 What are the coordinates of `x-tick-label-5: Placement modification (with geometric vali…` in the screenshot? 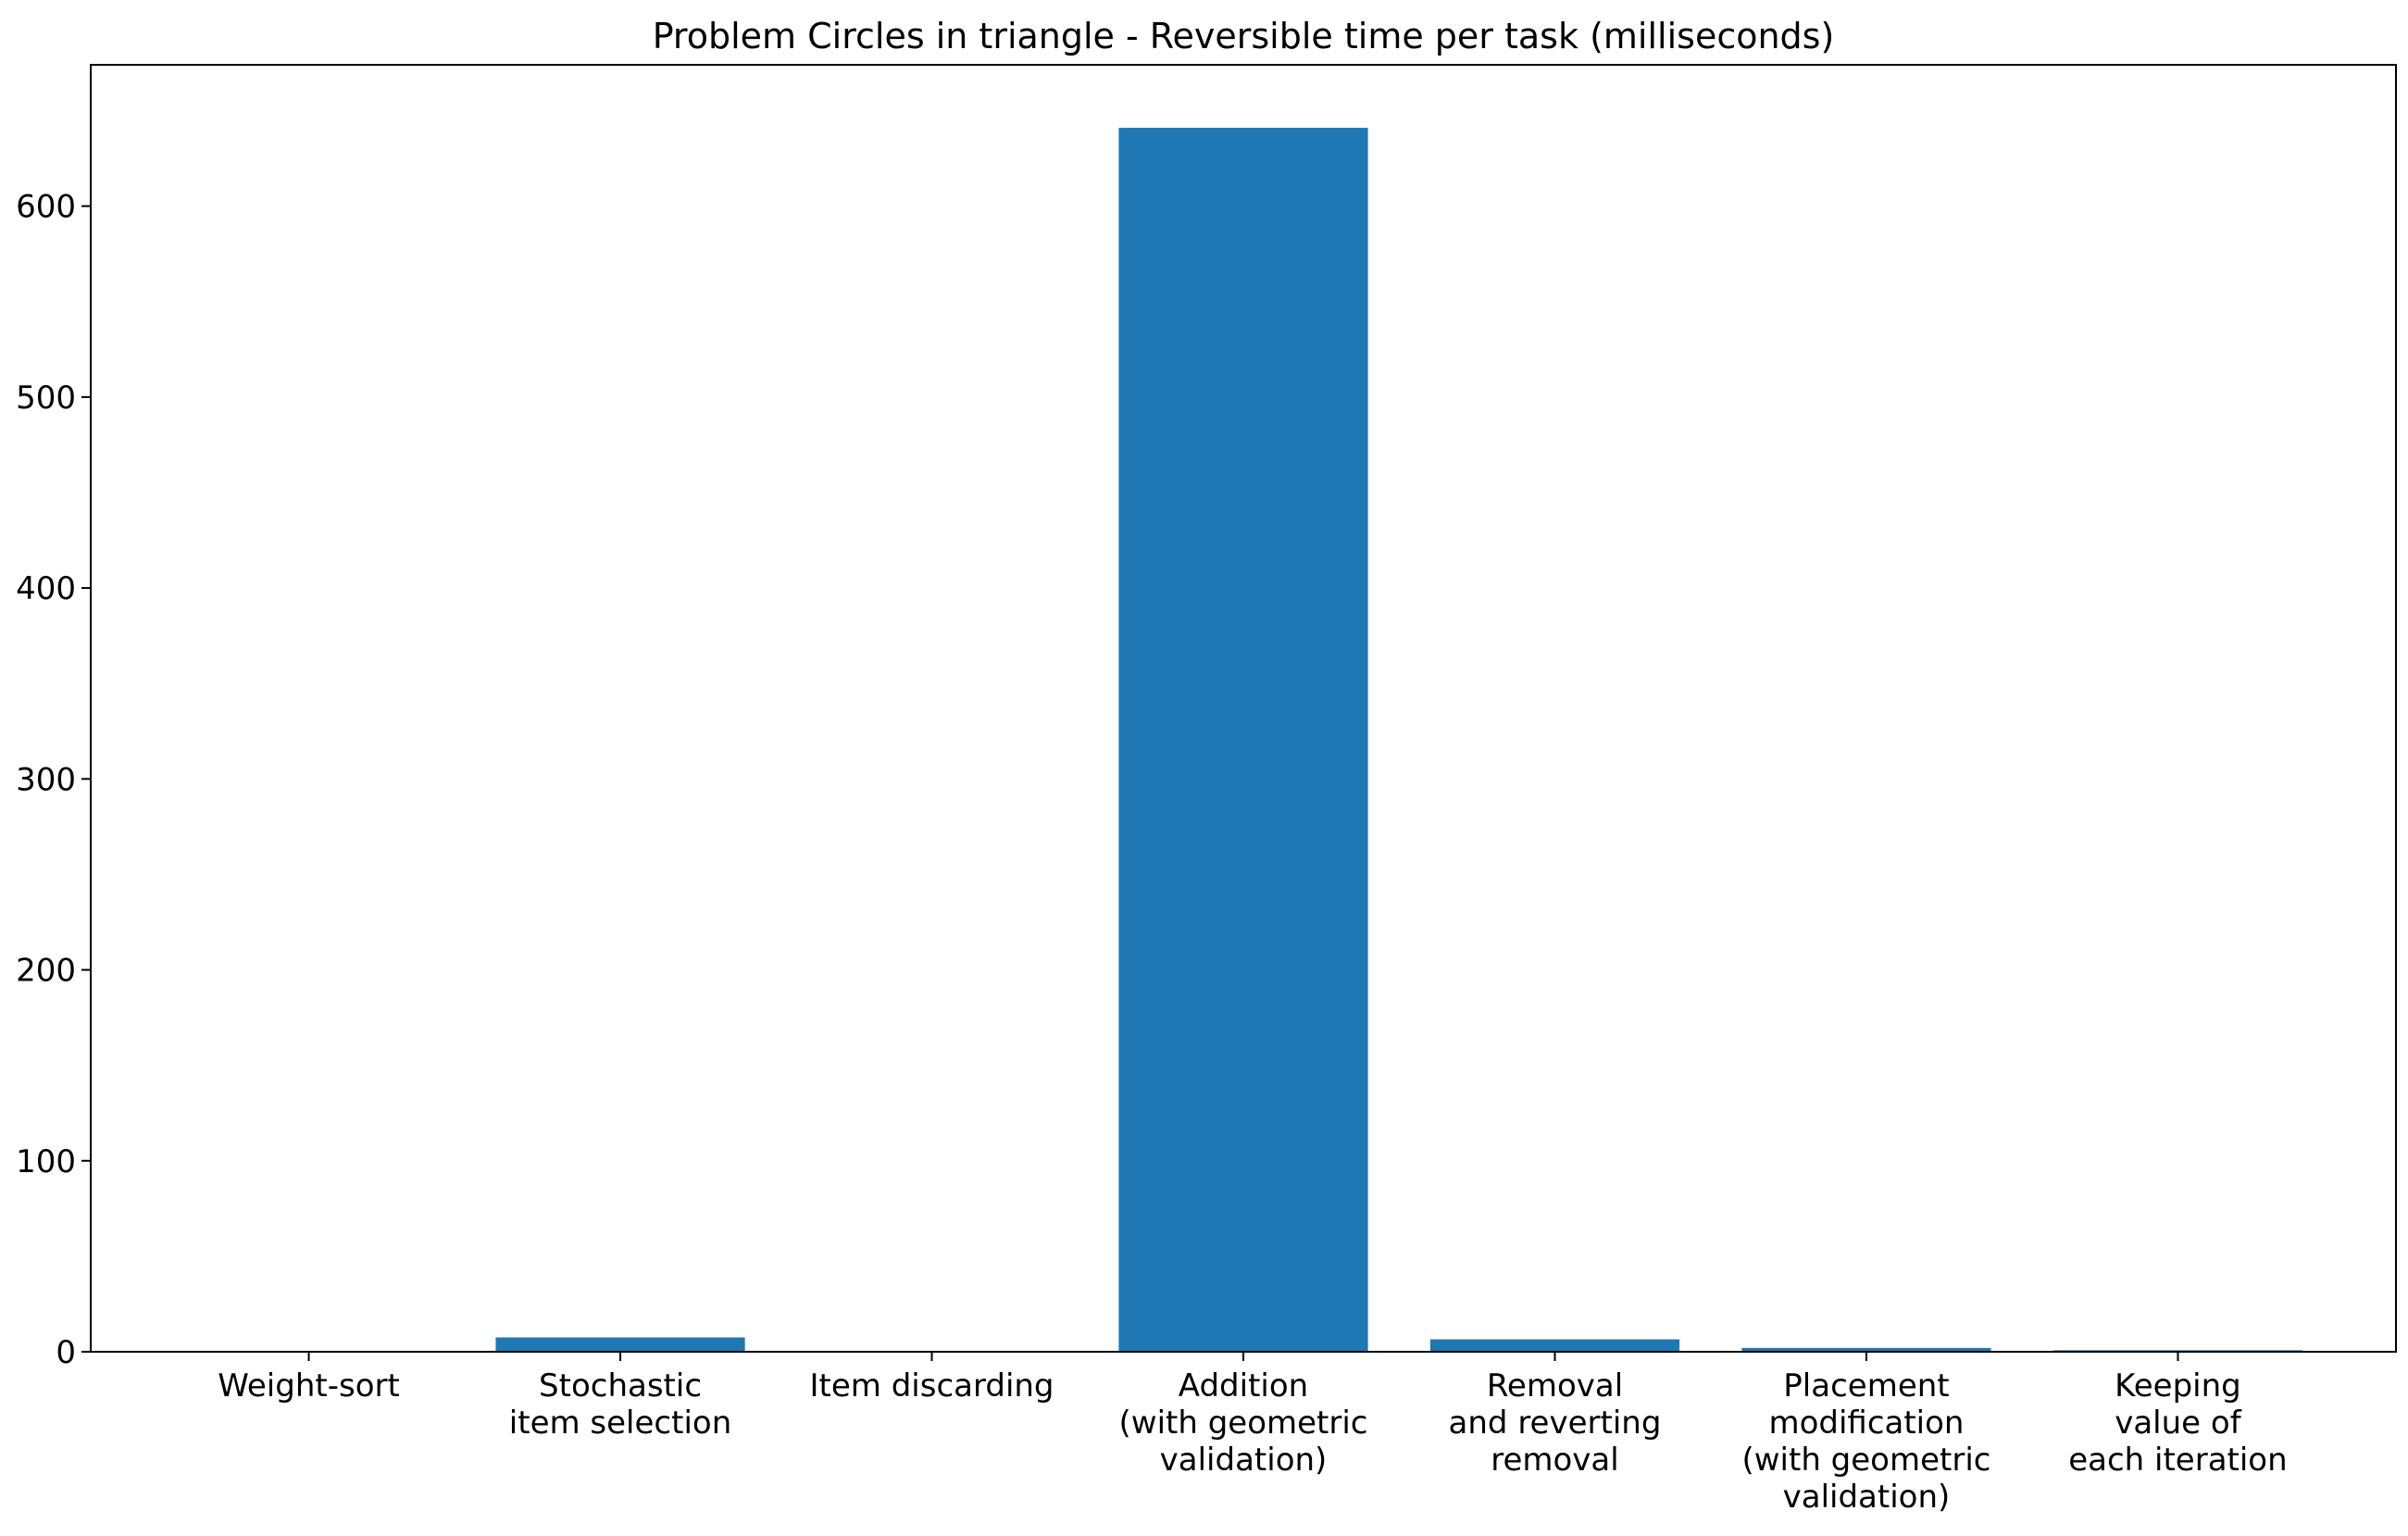 It's located at (1865, 1441).